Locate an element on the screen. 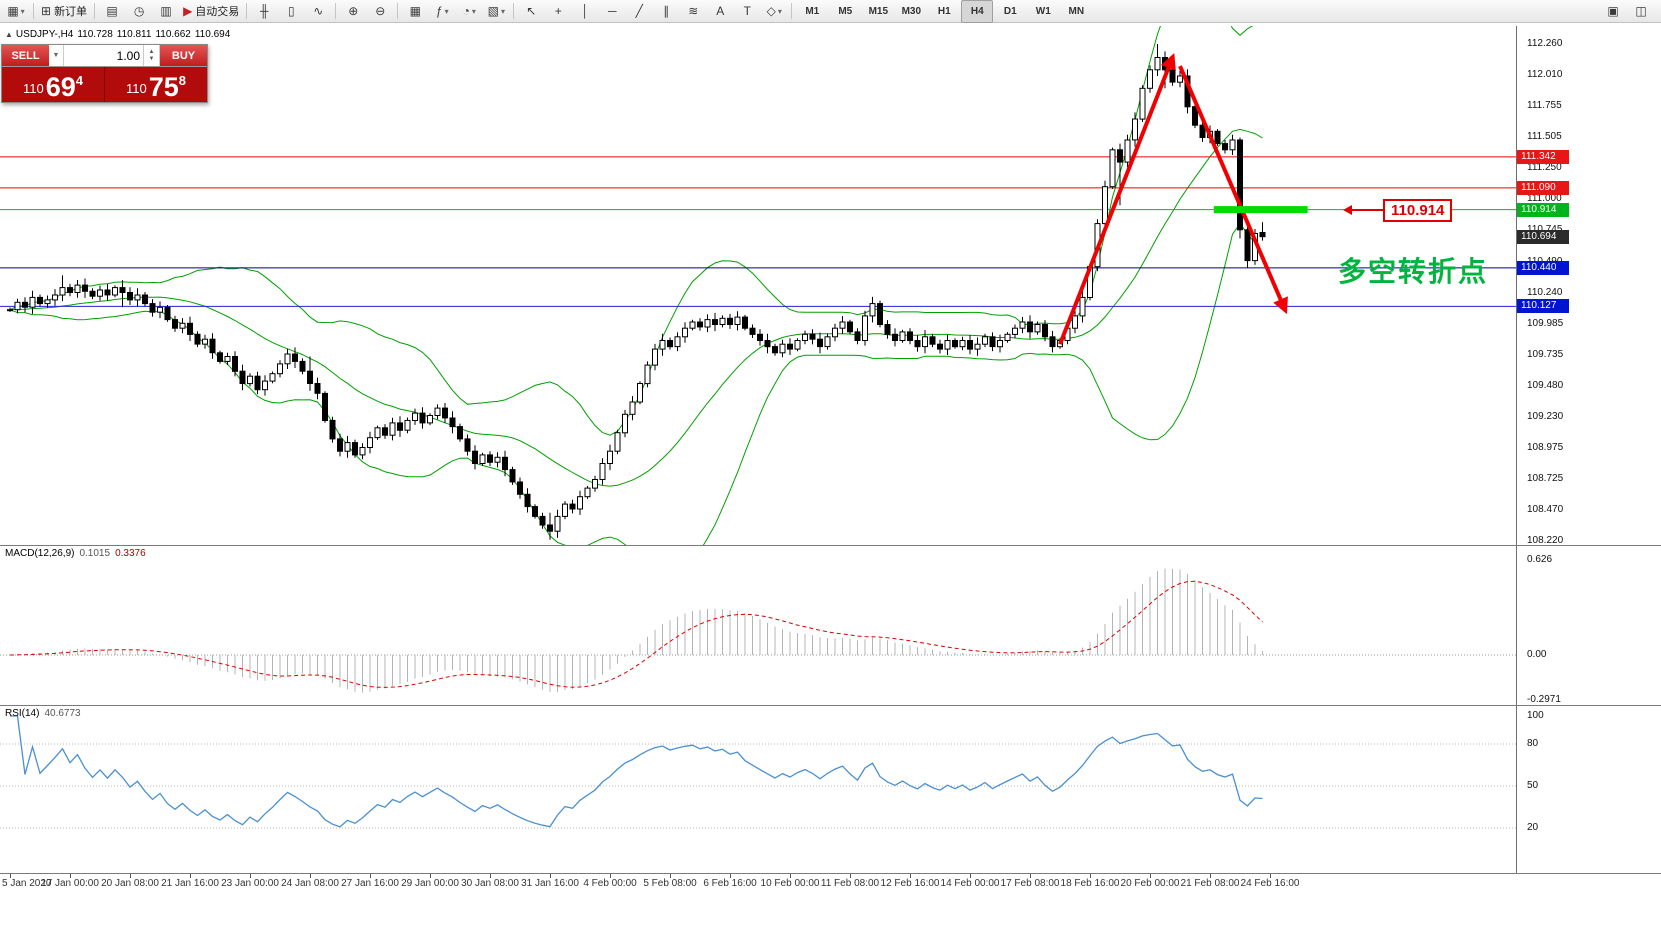 This screenshot has height=943, width=1661. bar-chart-button: ╫ is located at coordinates (264, 11).